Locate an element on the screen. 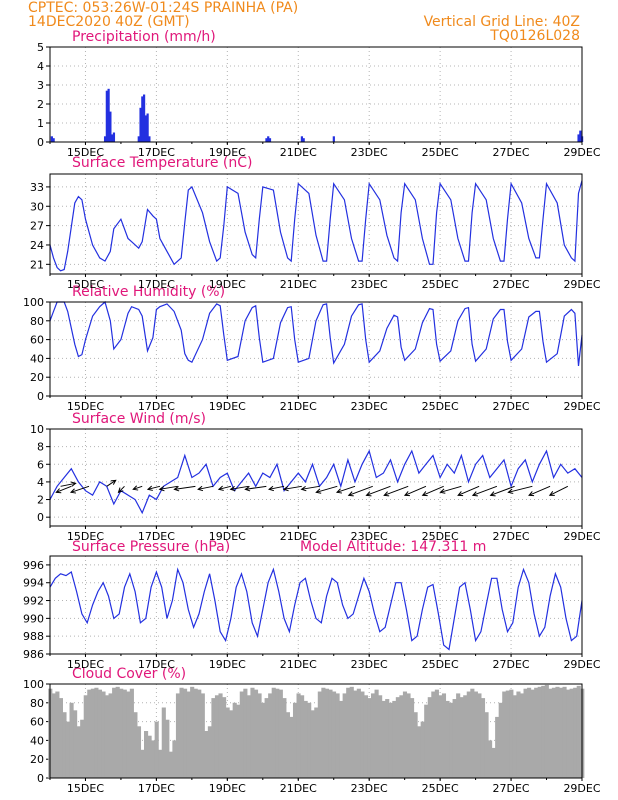 The image size is (618, 800). precip-x-tick-label: 29DEC is located at coordinates (581, 152).